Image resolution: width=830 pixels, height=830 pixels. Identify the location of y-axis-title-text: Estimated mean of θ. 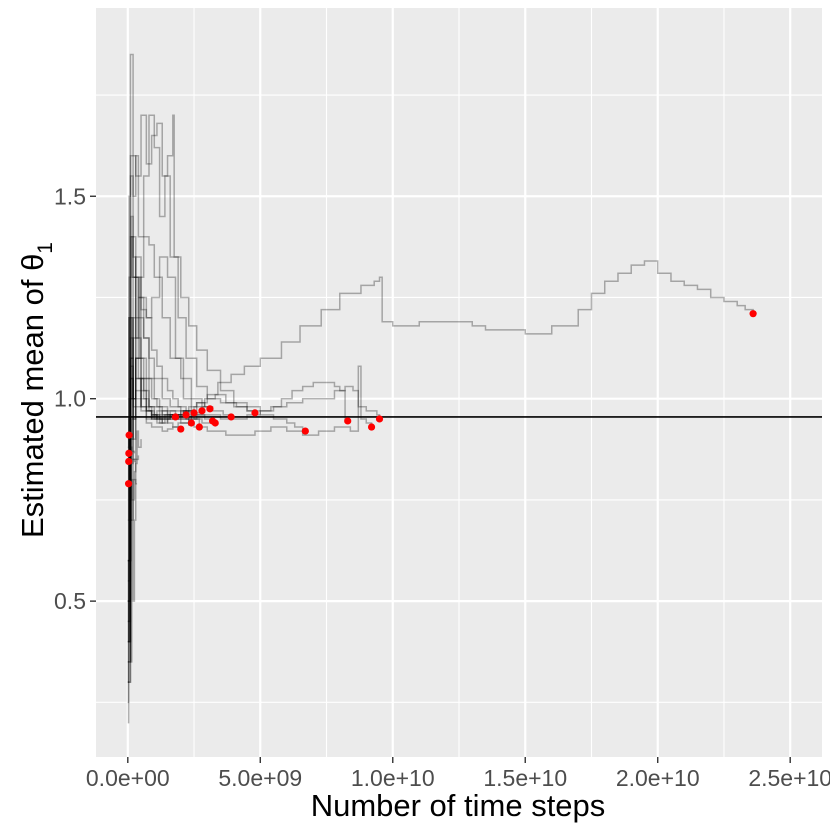
(32, 396).